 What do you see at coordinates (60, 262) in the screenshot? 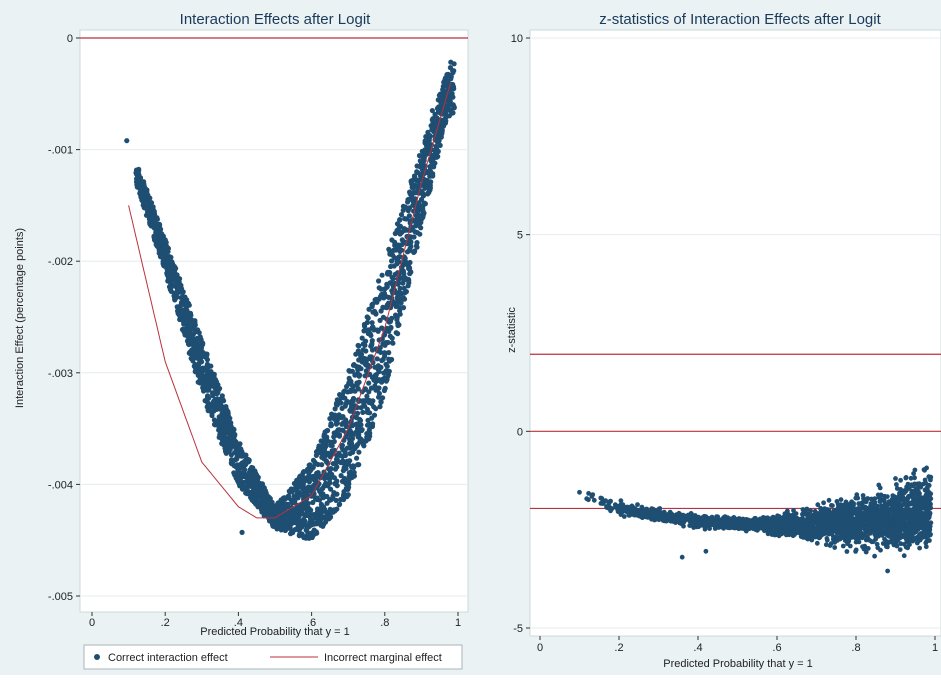
I see `left-y-tick-label: -.002` at bounding box center [60, 262].